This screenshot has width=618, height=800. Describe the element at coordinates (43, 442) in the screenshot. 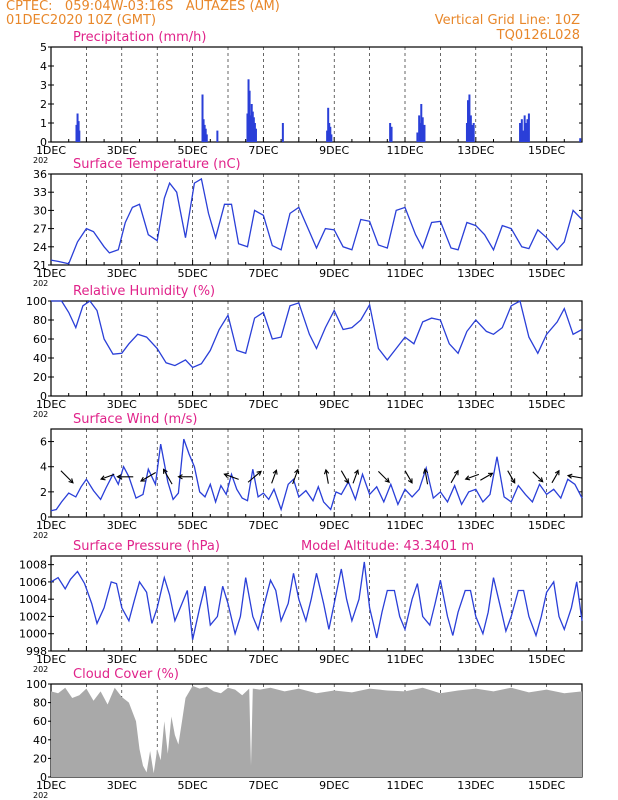

I see `y-tick-label: 6` at that location.